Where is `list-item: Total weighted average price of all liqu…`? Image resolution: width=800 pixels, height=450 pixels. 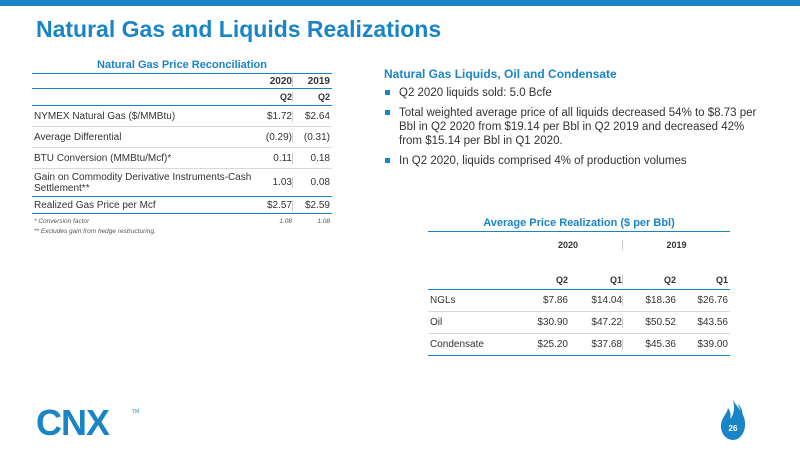
list-item: Total weighted average price of all liqu… is located at coordinates (574, 127).